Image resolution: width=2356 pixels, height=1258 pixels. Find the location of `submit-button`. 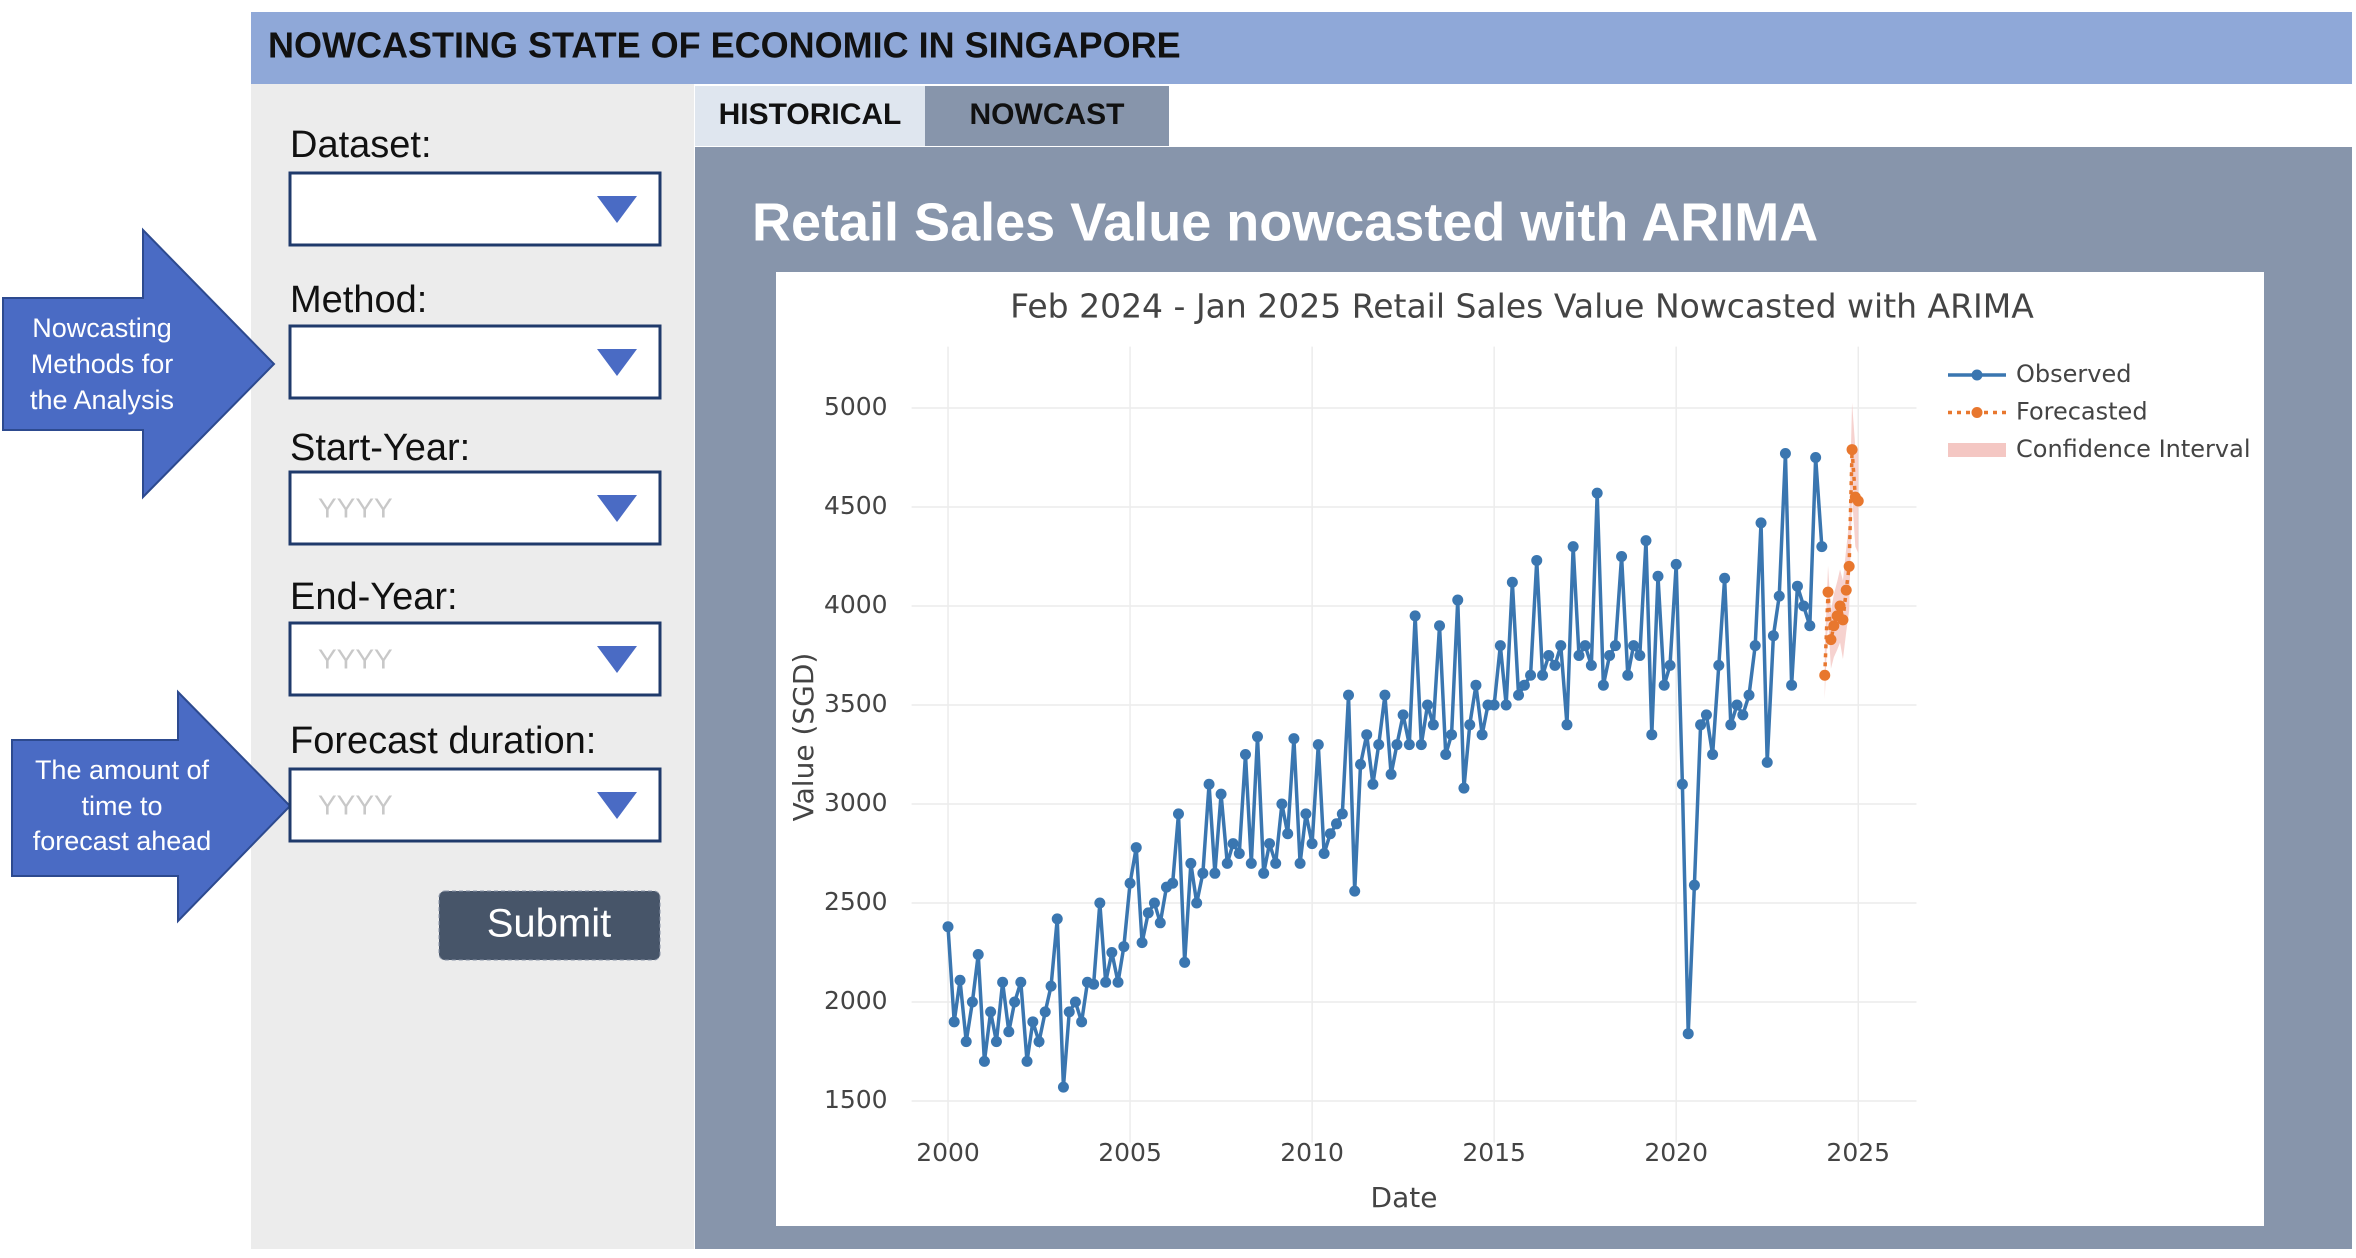

submit-button is located at coordinates (549, 925).